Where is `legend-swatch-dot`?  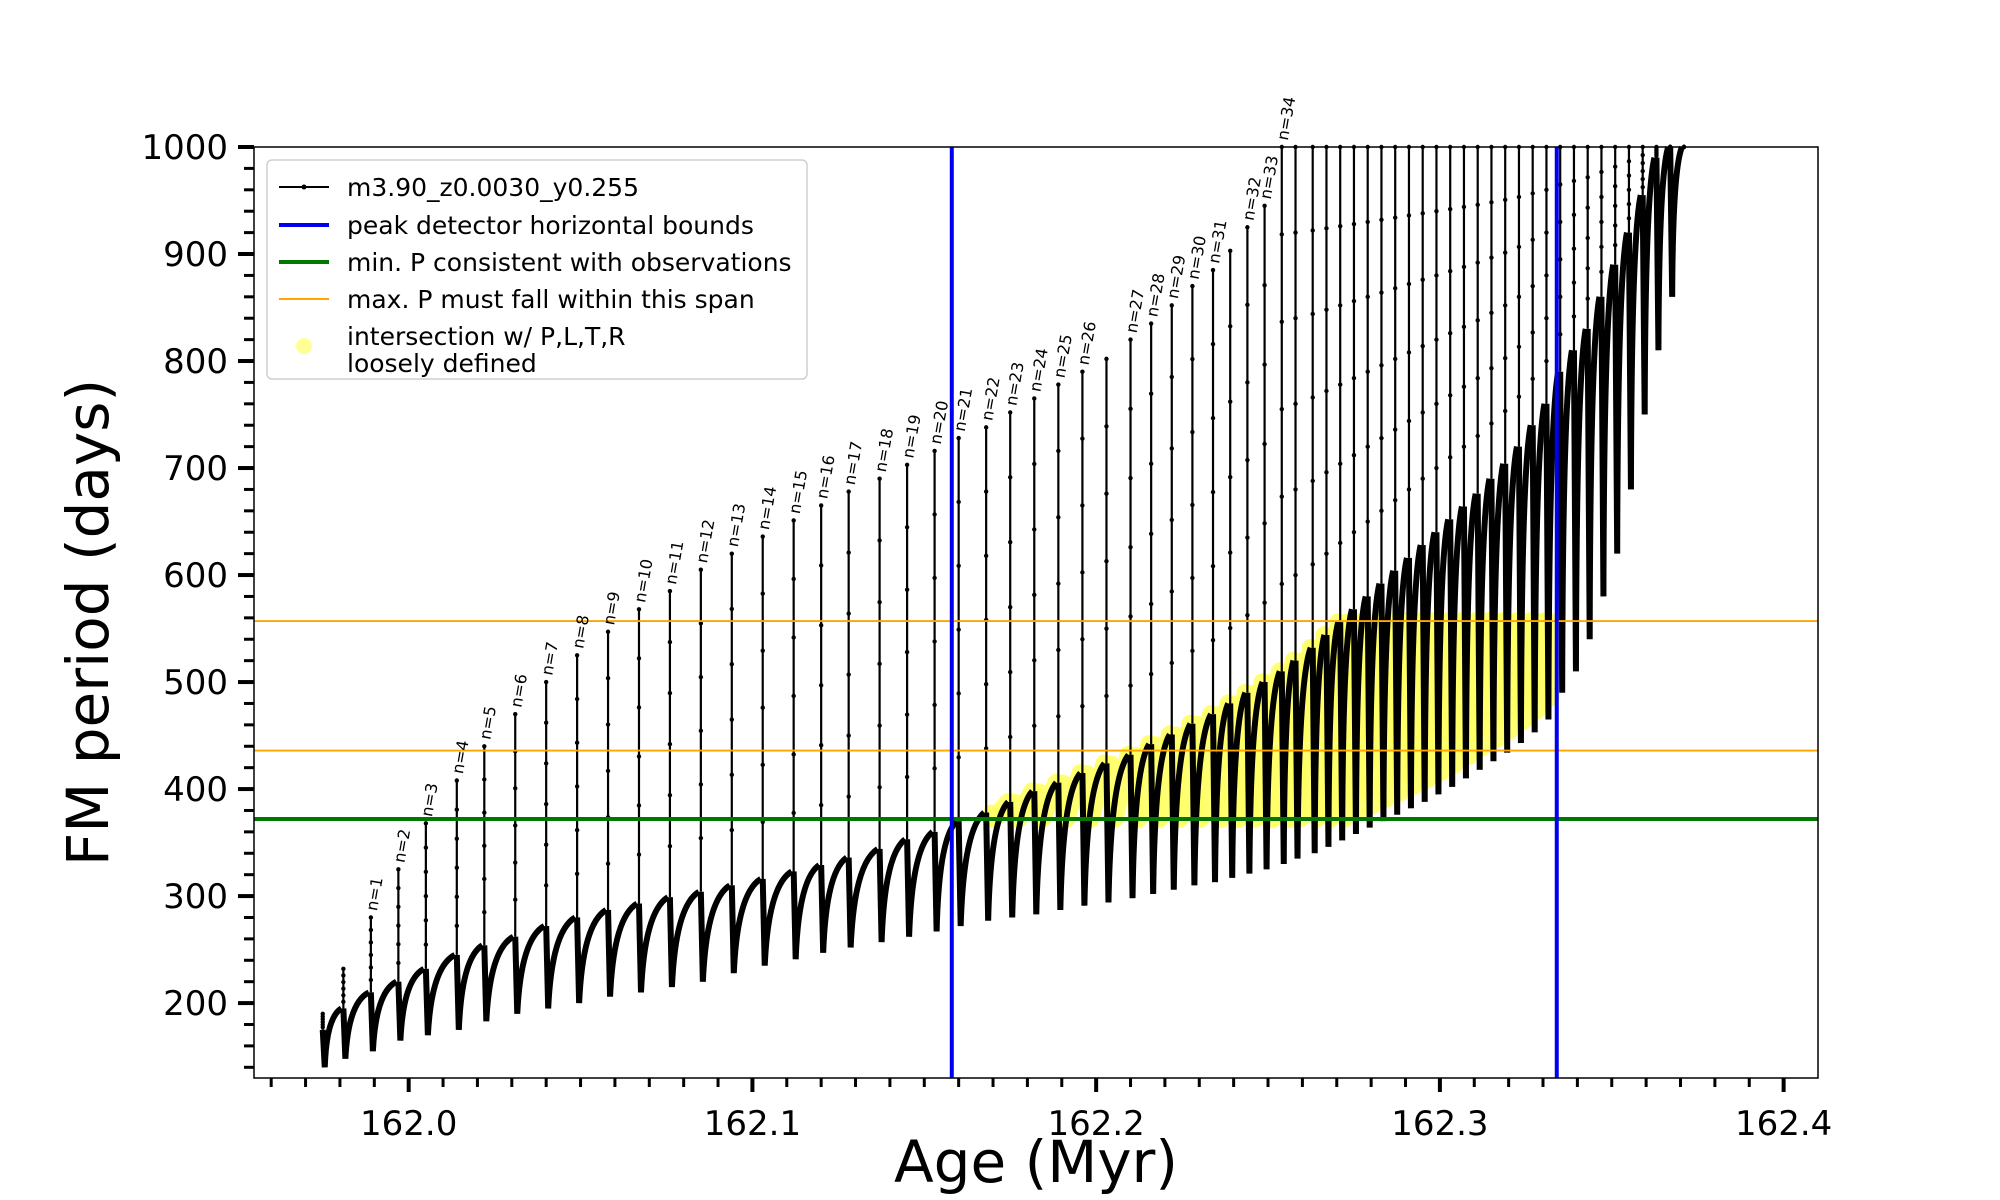 legend-swatch-dot is located at coordinates (304, 187).